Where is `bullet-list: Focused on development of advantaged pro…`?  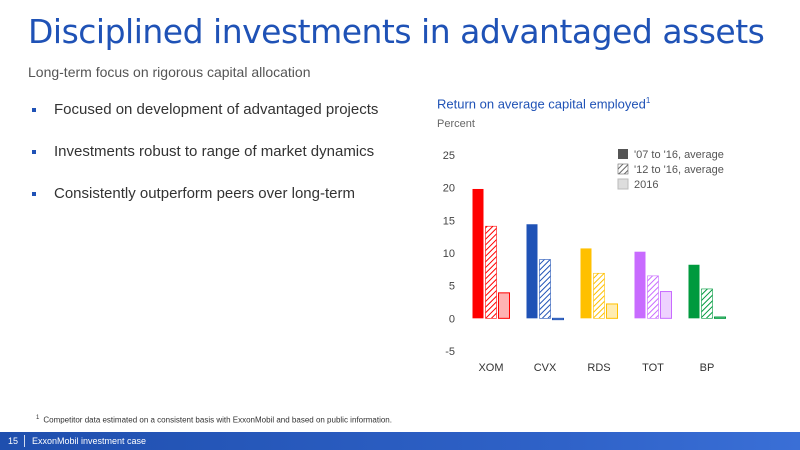
bullet-list: Focused on development of advantaged pro… is located at coordinates (205, 163).